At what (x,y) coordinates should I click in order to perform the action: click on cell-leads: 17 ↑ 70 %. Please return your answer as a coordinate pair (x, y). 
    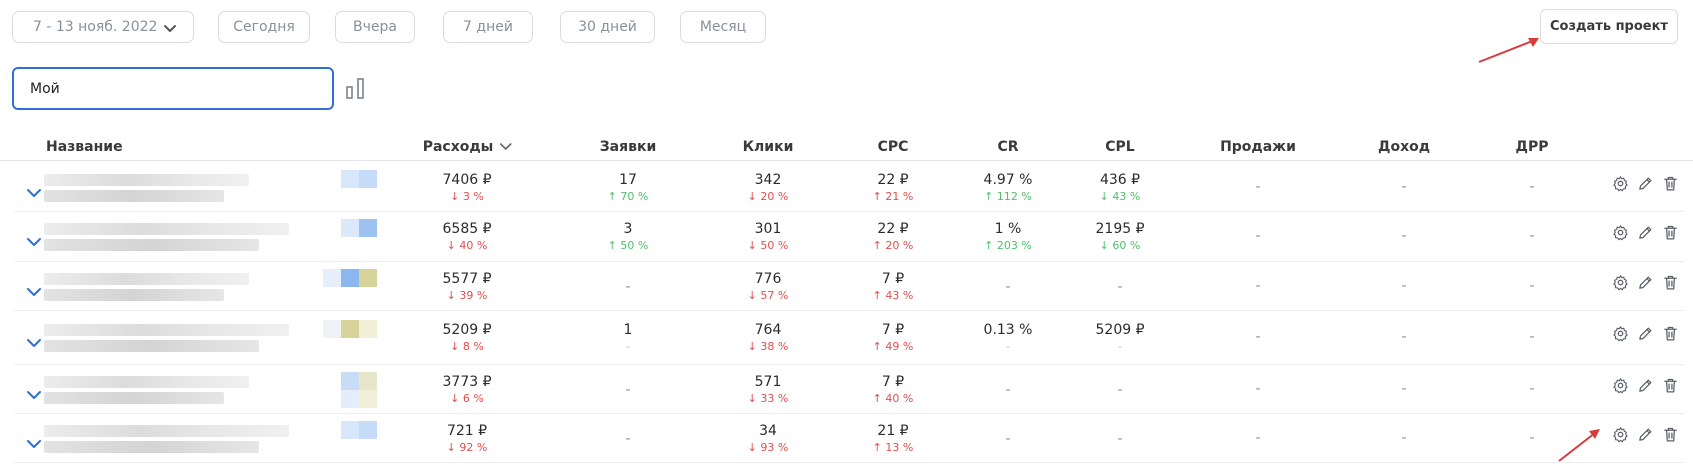
    Looking at the image, I should click on (628, 187).